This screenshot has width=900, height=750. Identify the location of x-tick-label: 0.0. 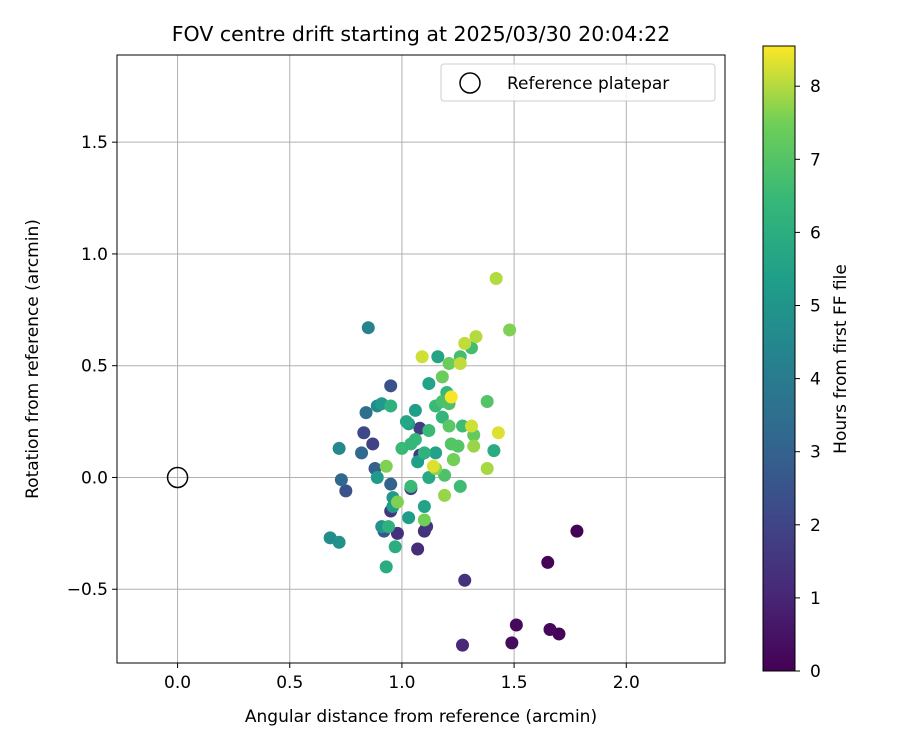
(177, 683).